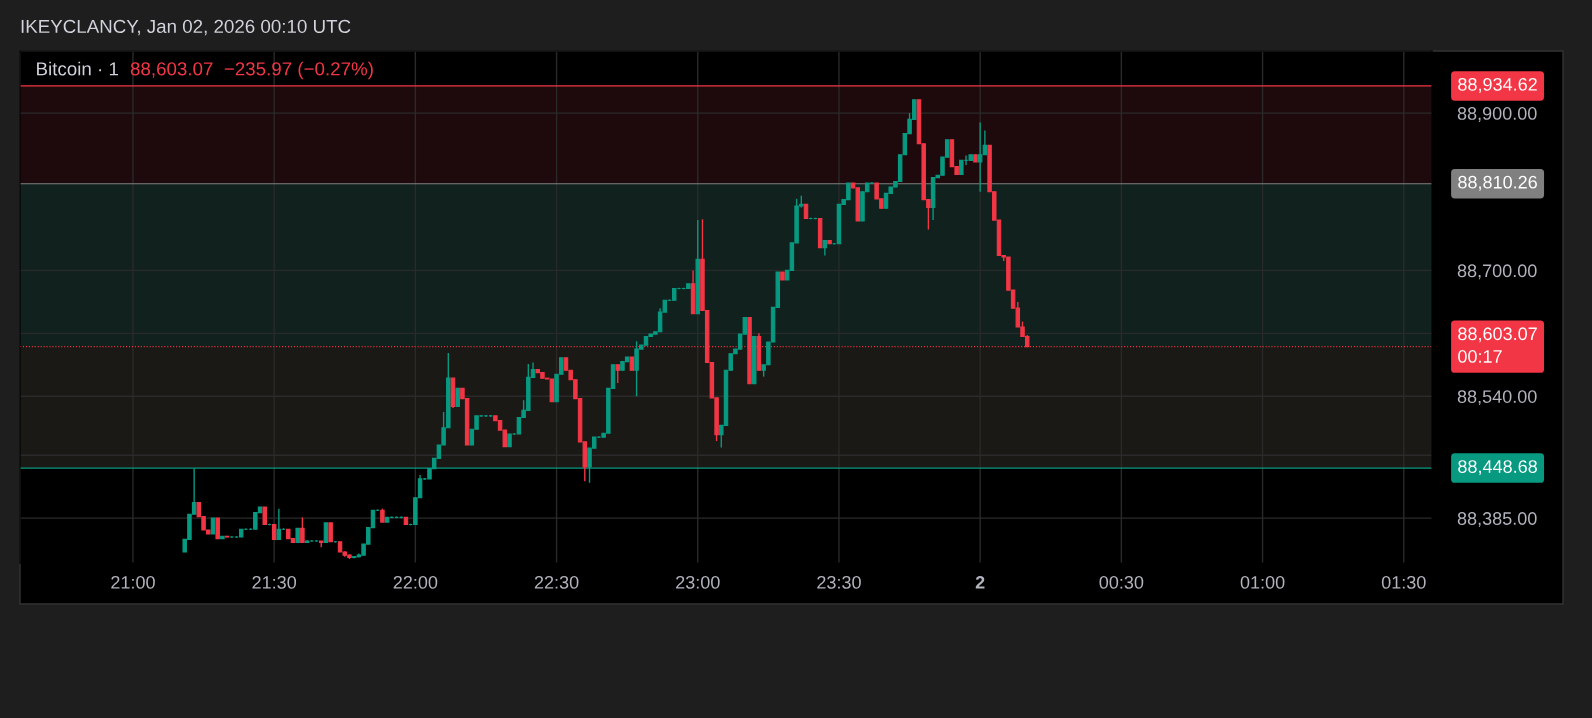 This screenshot has width=1592, height=718. Describe the element at coordinates (1497, 183) in the screenshot. I see `ref-line-label: 88,810.26` at that location.